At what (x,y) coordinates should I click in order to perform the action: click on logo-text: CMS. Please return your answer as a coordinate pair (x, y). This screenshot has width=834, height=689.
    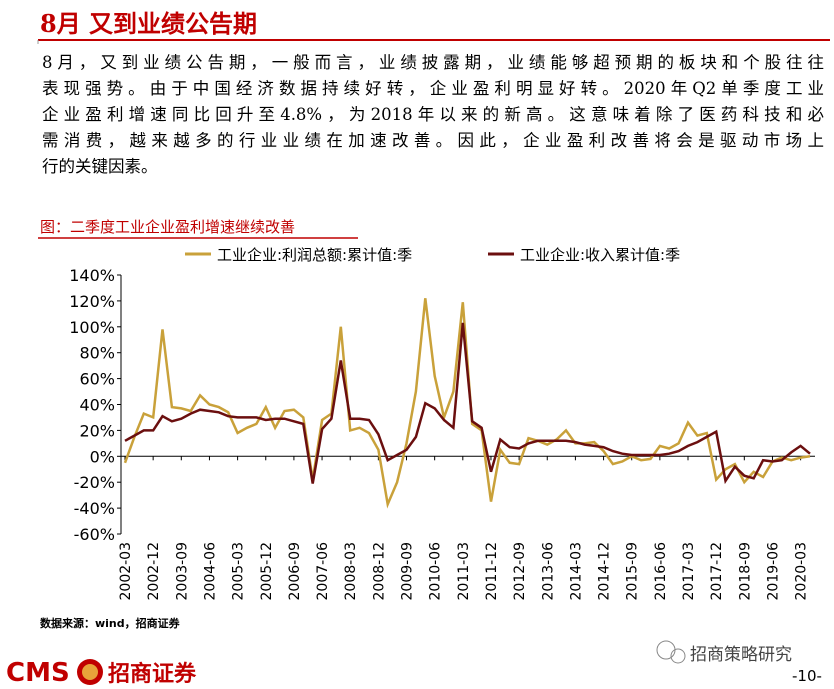
    Looking at the image, I should click on (38, 673).